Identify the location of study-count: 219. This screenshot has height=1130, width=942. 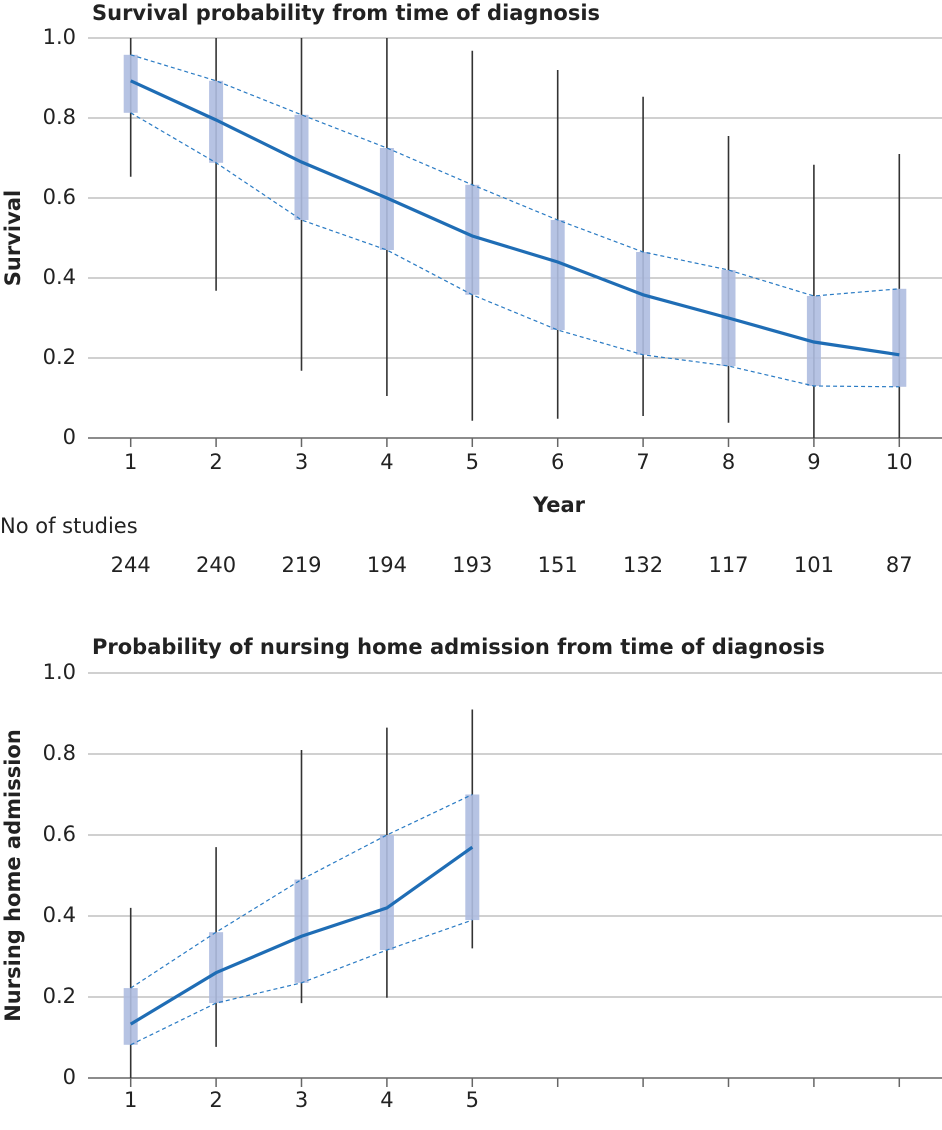
(301, 565).